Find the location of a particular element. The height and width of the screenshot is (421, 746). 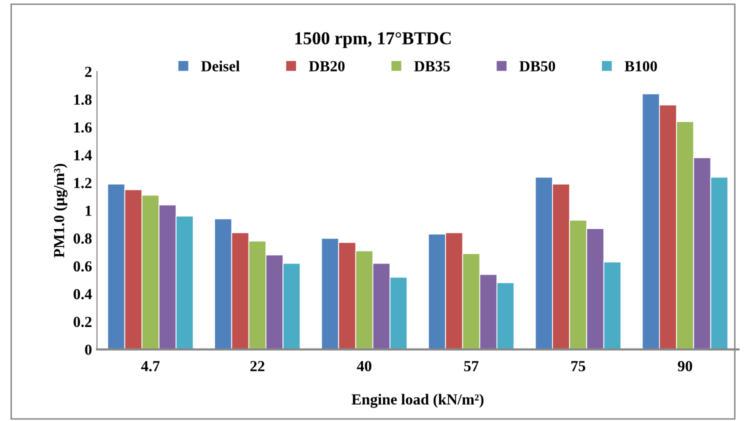

y-tick-label: 0 is located at coordinates (88, 349).